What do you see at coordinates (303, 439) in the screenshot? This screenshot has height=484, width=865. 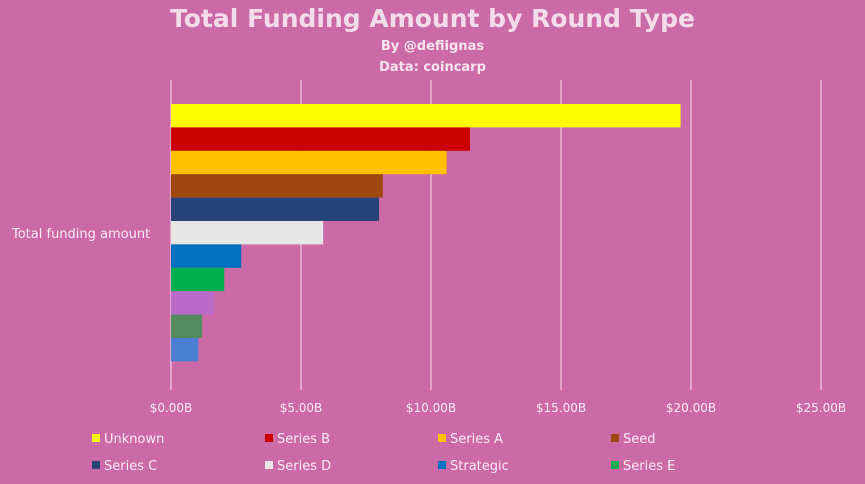 I see `legend-label: Series B` at bounding box center [303, 439].